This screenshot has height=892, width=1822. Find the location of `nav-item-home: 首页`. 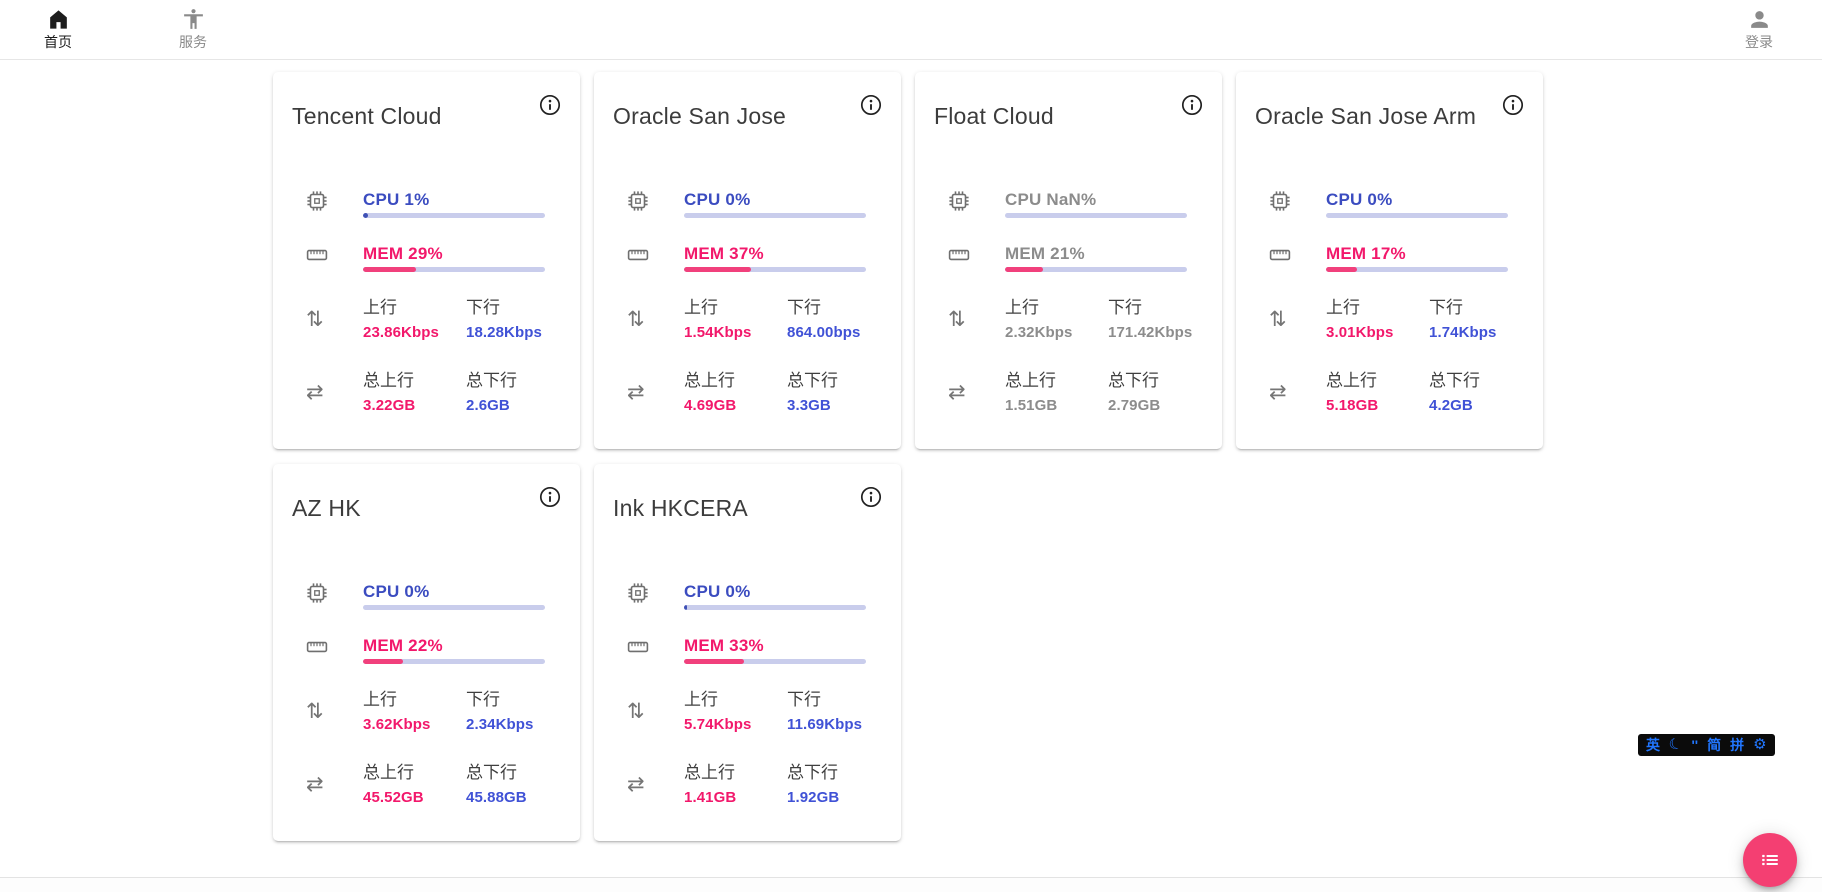

nav-item-home: 首页 is located at coordinates (58, 28).